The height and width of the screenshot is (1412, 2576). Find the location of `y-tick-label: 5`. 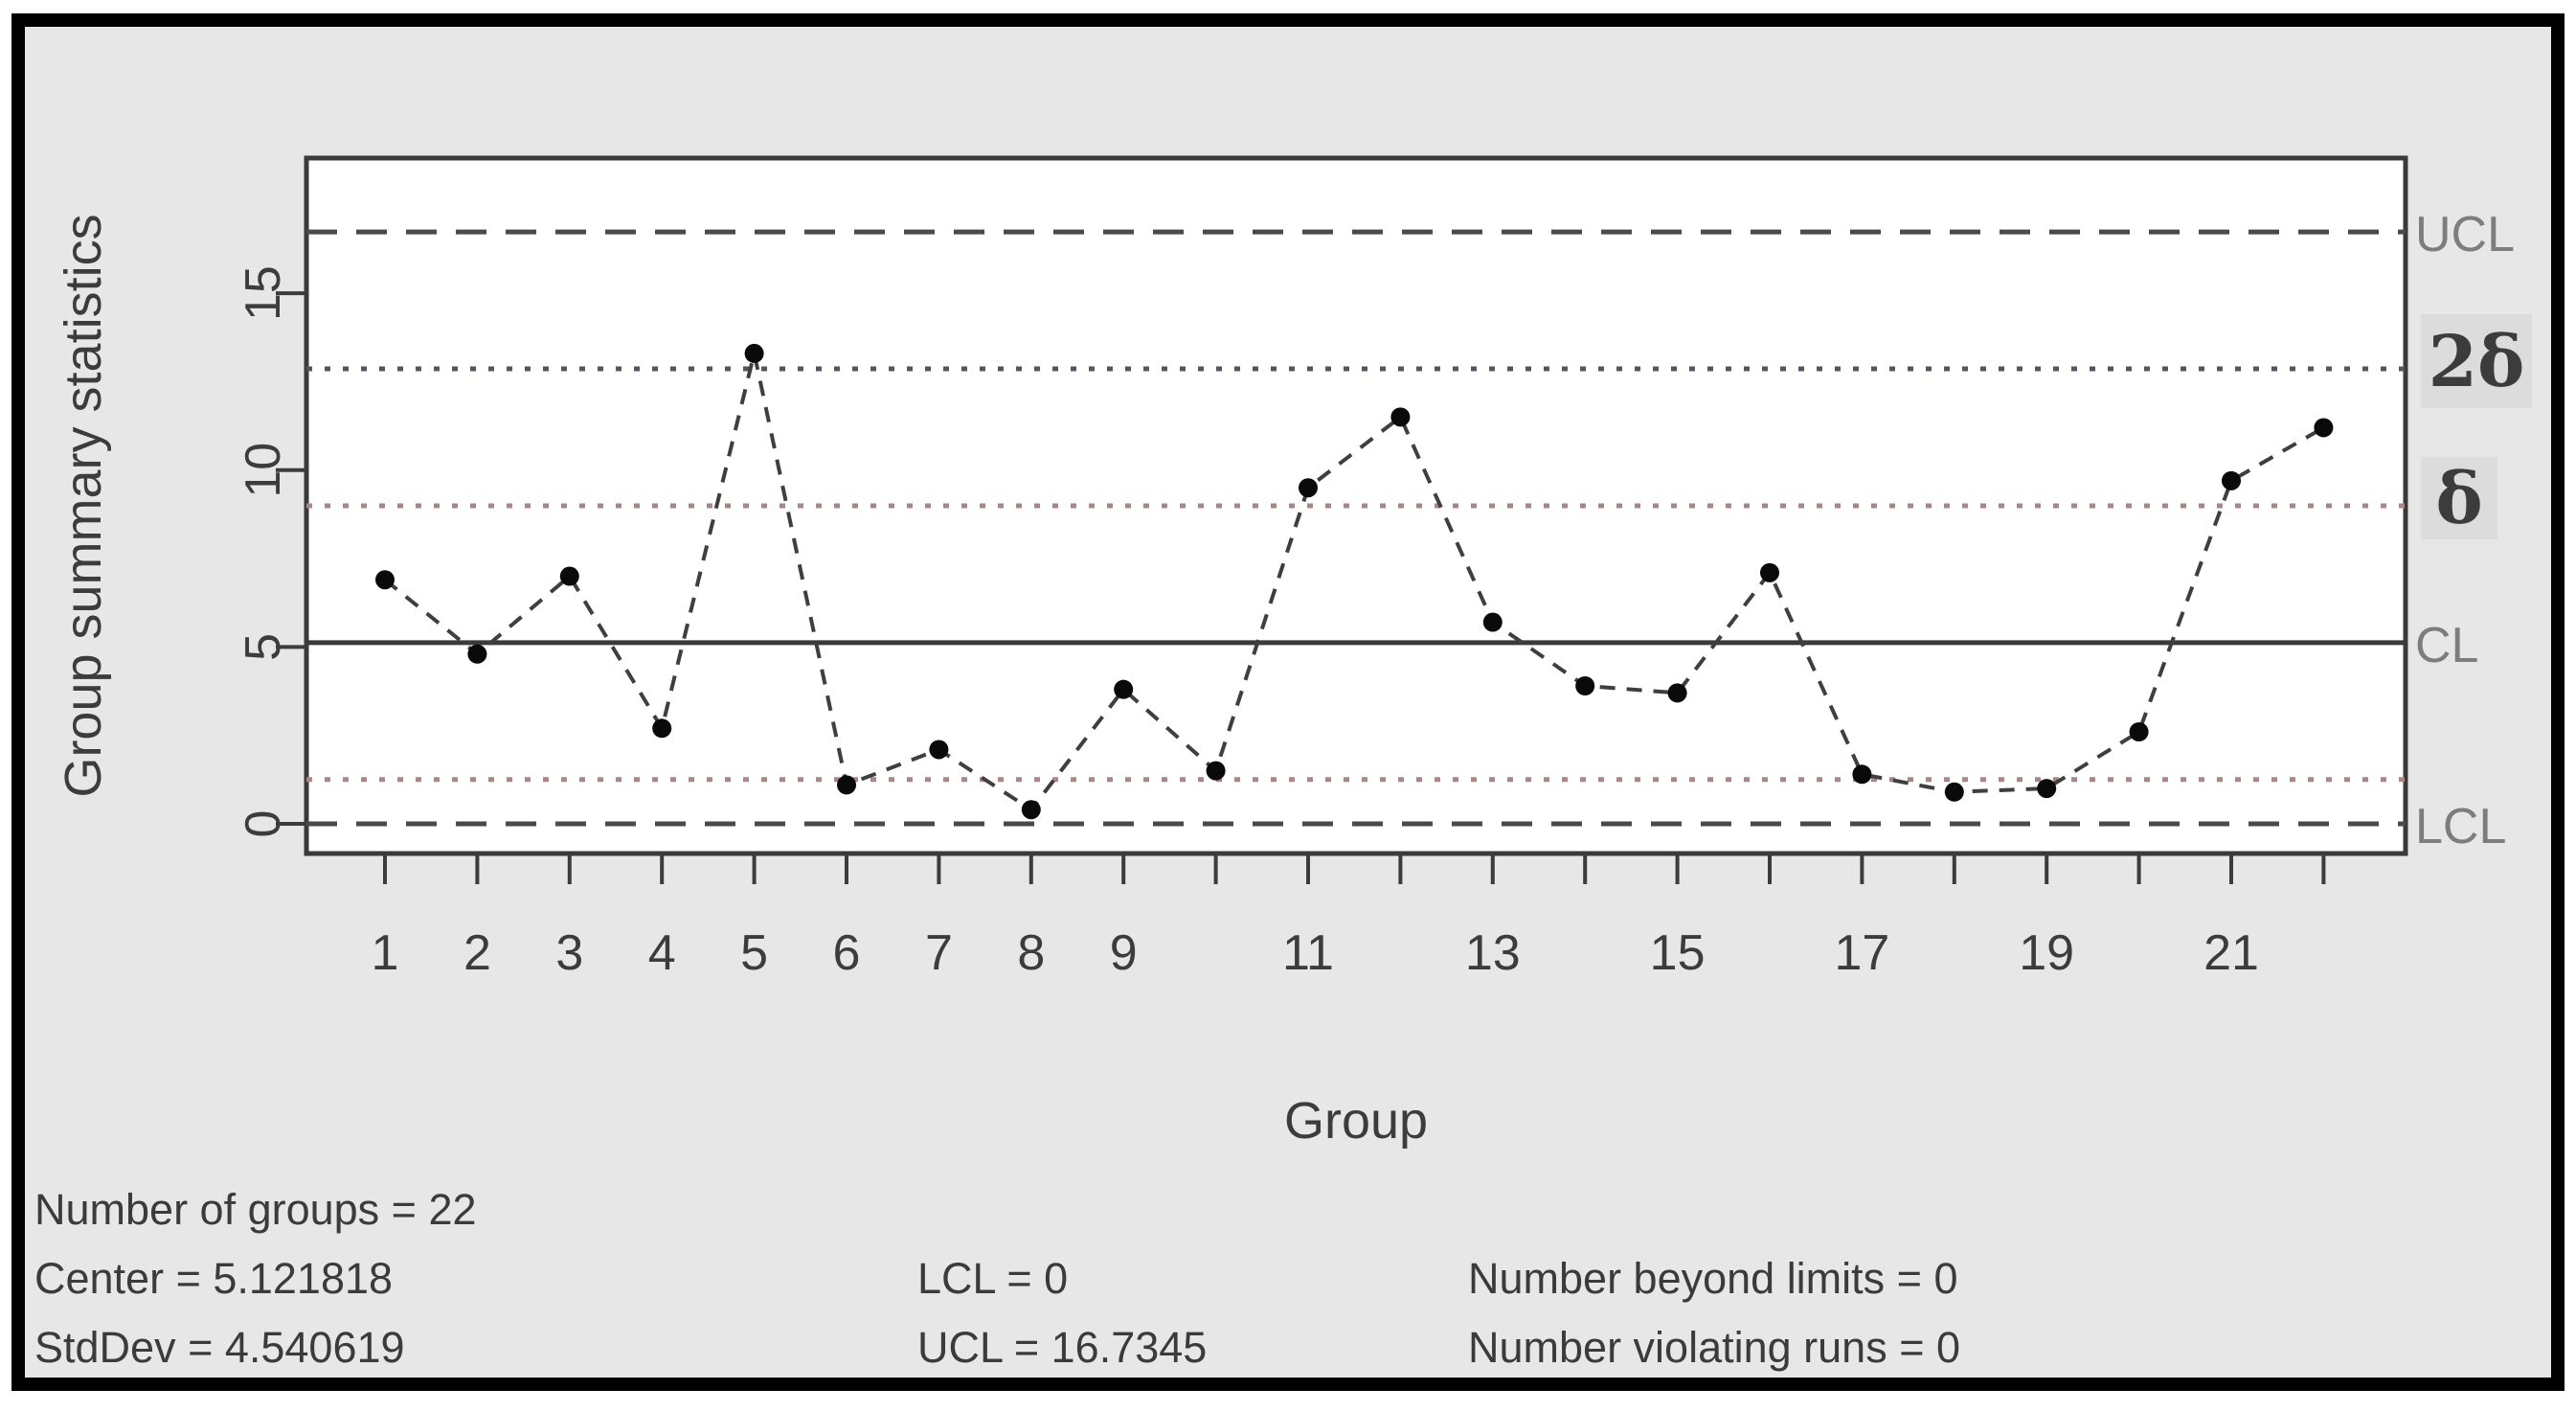

y-tick-label: 5 is located at coordinates (263, 647).